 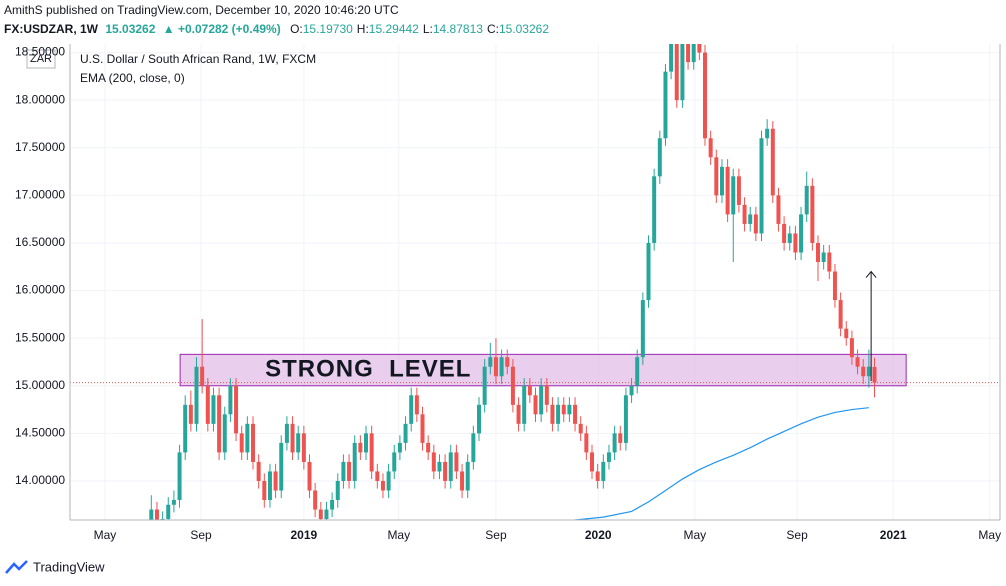 What do you see at coordinates (40, 433) in the screenshot?
I see `y-tick-label: 14.50000` at bounding box center [40, 433].